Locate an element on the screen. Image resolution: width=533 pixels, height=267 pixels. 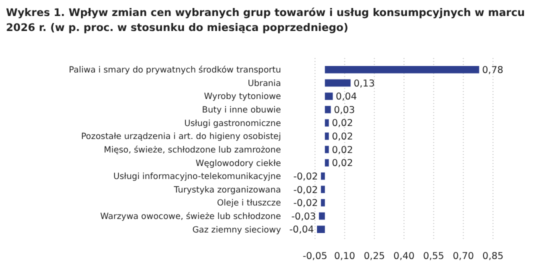
y-tick-label: Wyroby tytoniowe is located at coordinates (242, 97).